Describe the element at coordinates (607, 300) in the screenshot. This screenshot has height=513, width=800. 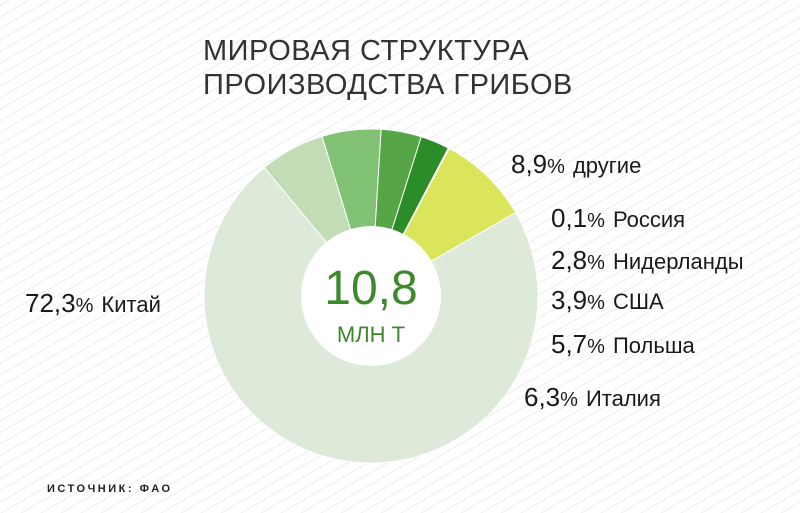
I see `slice-label-сша: 3,9% США` at that location.